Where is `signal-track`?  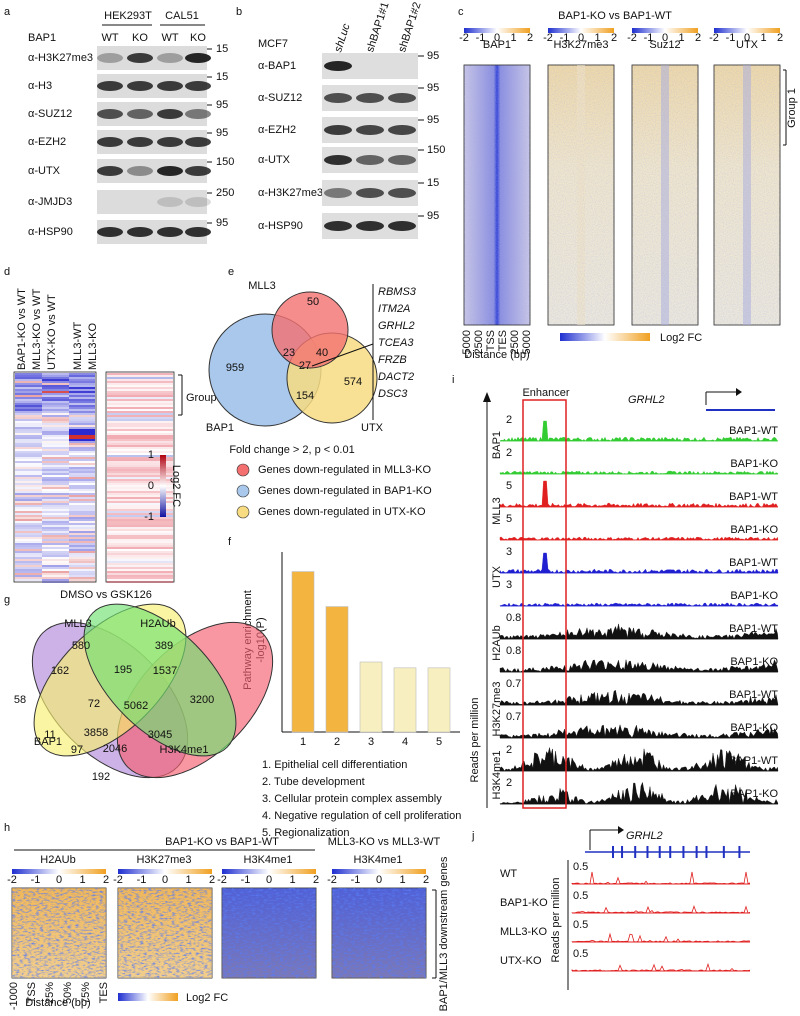
signal-track is located at coordinates (639, 494).